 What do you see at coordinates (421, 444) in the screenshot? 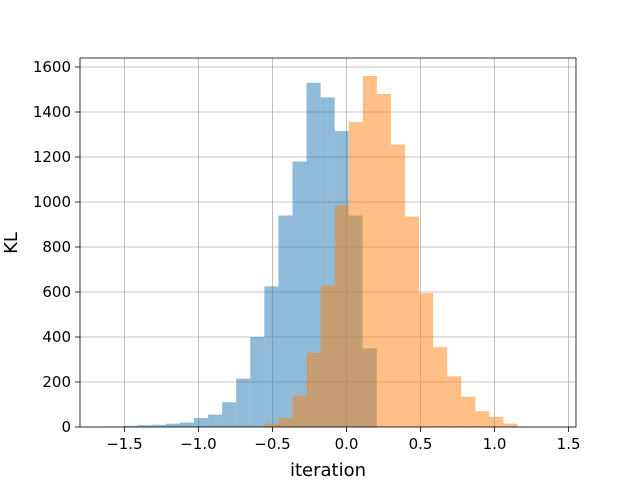
I see `x-tick-label: 0.5` at bounding box center [421, 444].